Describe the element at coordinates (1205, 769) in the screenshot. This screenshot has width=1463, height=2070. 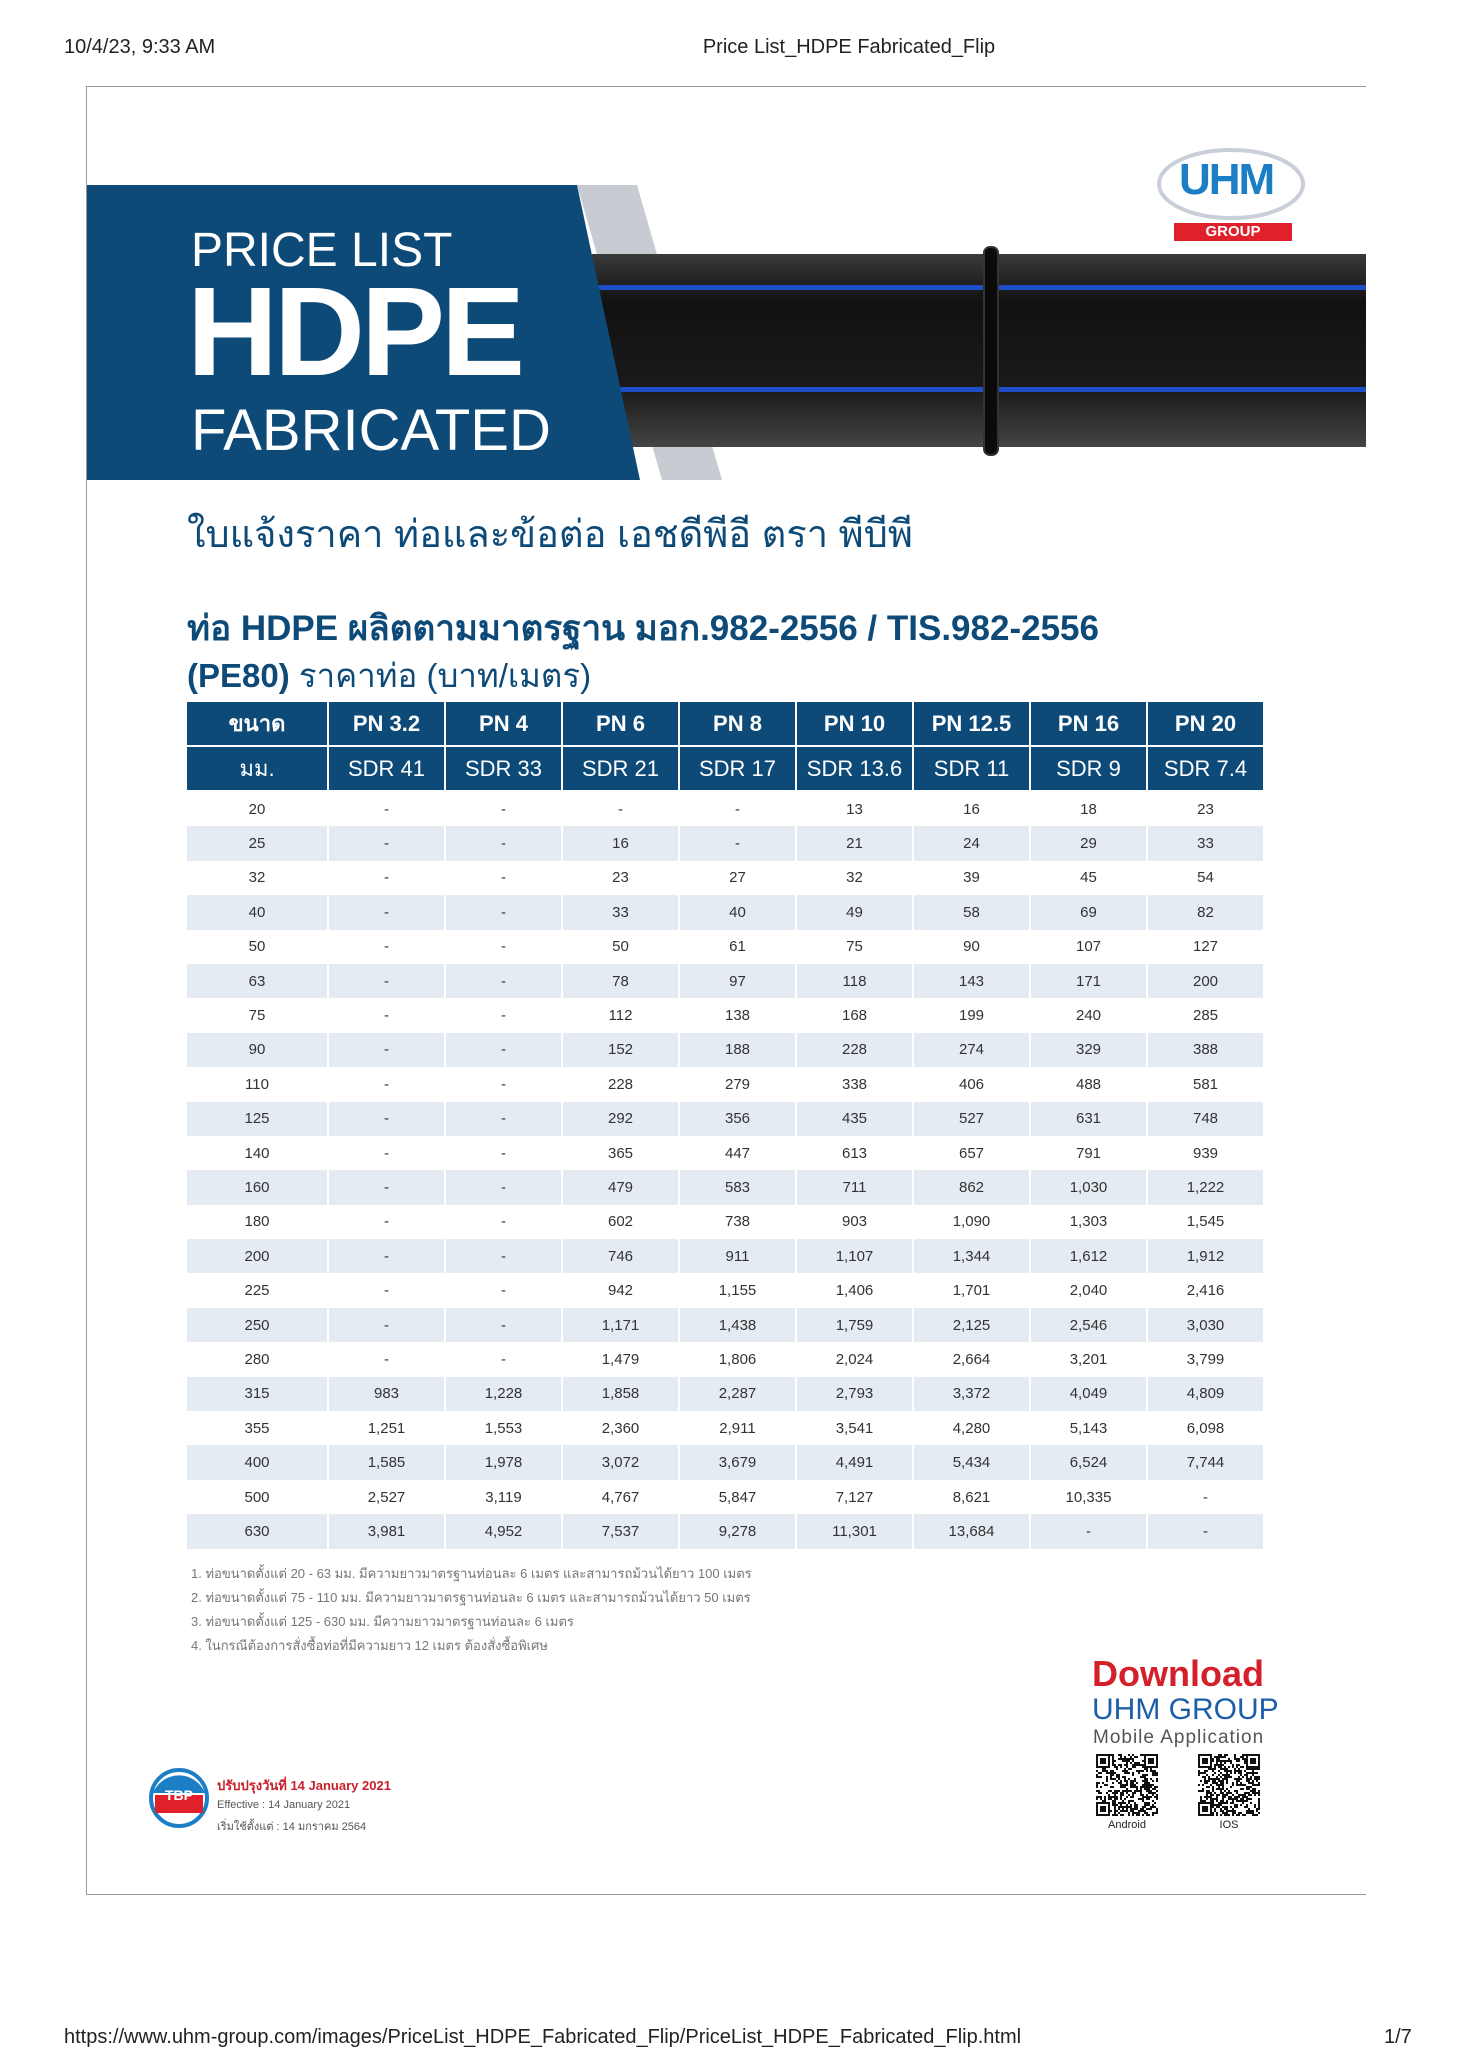
I see `subheader-cell: SDR 7.4` at that location.